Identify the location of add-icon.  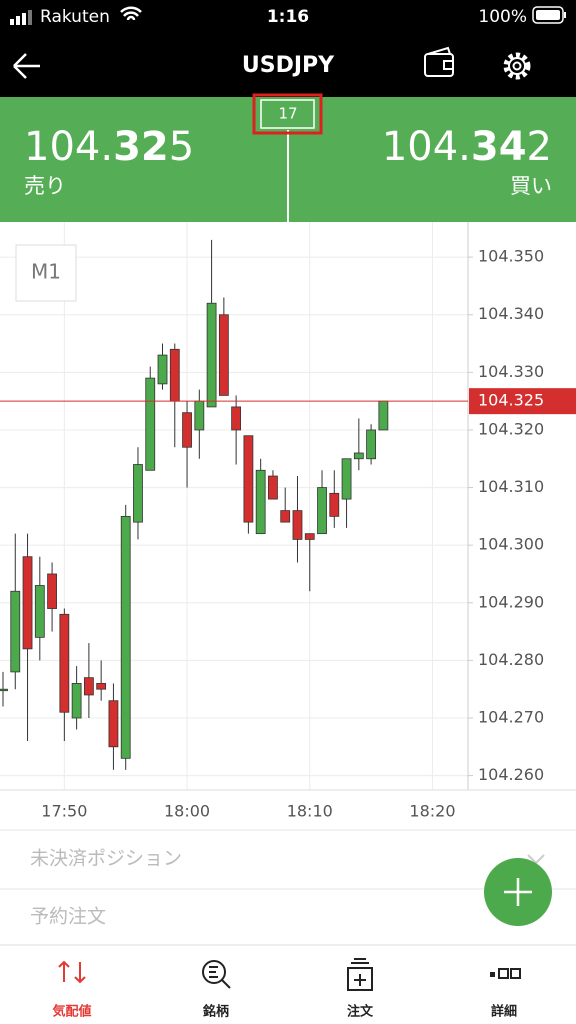
(518, 892).